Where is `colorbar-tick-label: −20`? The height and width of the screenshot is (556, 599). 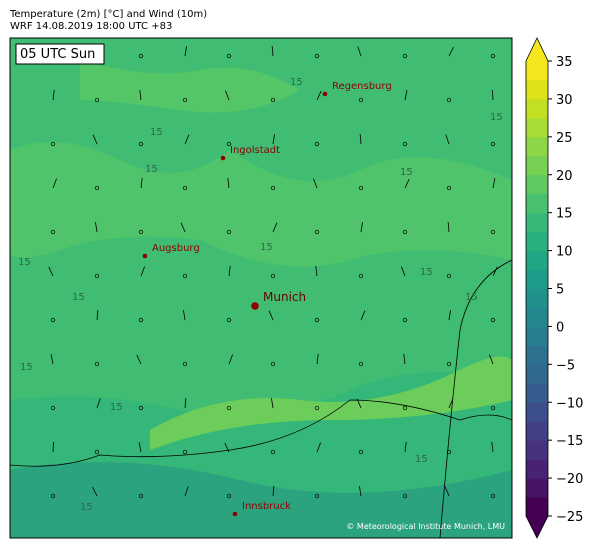
colorbar-tick-label: −20 is located at coordinates (569, 479).